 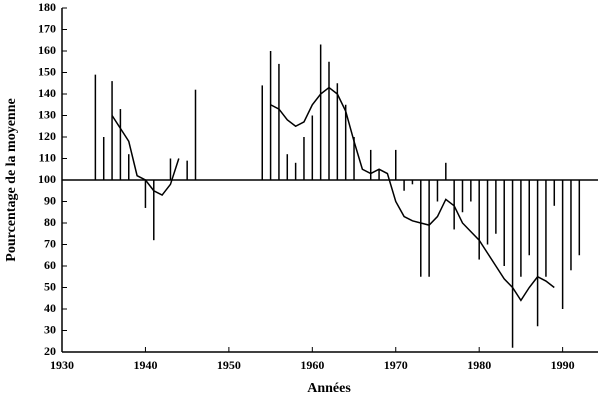 What do you see at coordinates (50, 286) in the screenshot?
I see `y-tick-label: 50` at bounding box center [50, 286].